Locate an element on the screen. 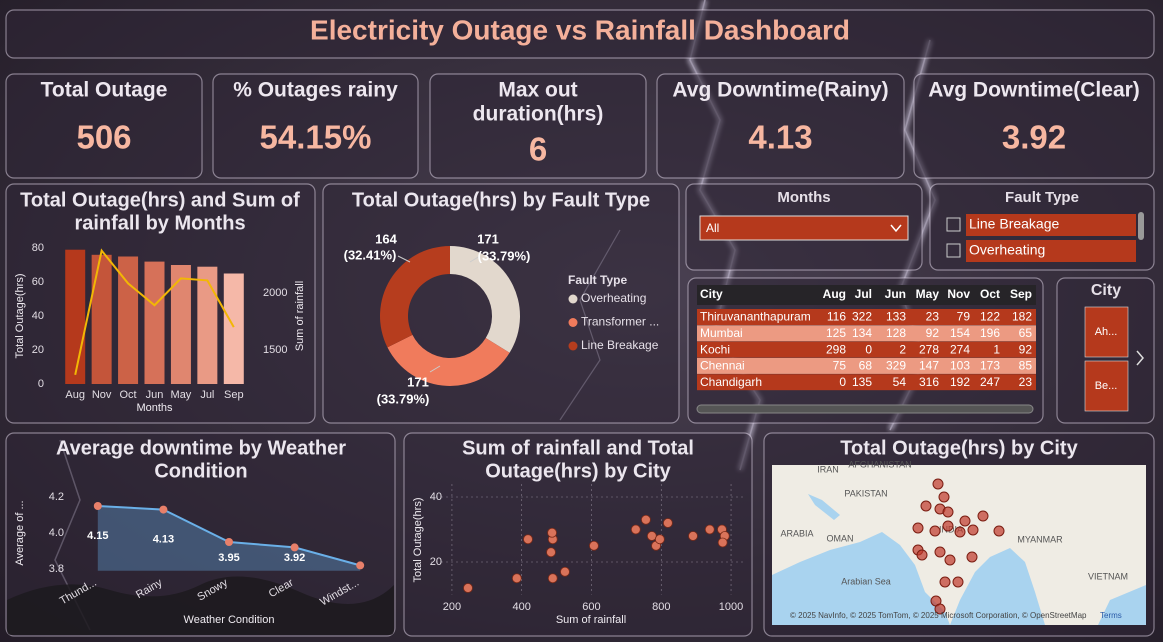  table-cell: 116 is located at coordinates (836, 317).